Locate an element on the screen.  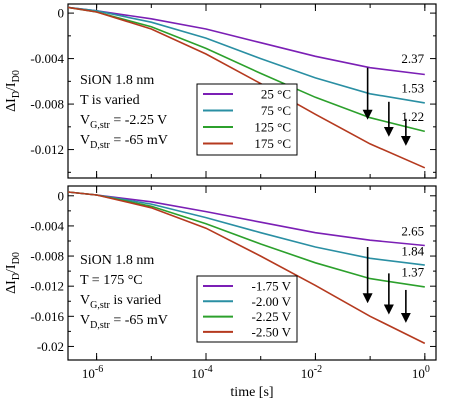
ratio-label: 2.65 is located at coordinates (412, 231).